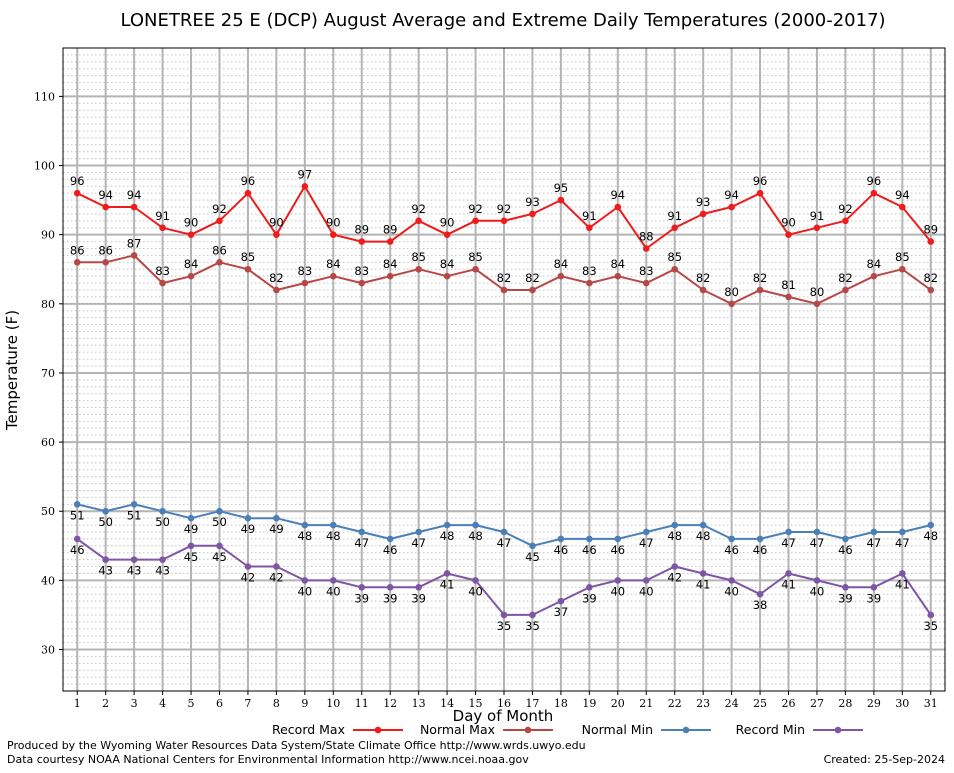 The width and height of the screenshot is (954, 773). Describe the element at coordinates (105, 571) in the screenshot. I see `record-min-data-label: 43` at that location.